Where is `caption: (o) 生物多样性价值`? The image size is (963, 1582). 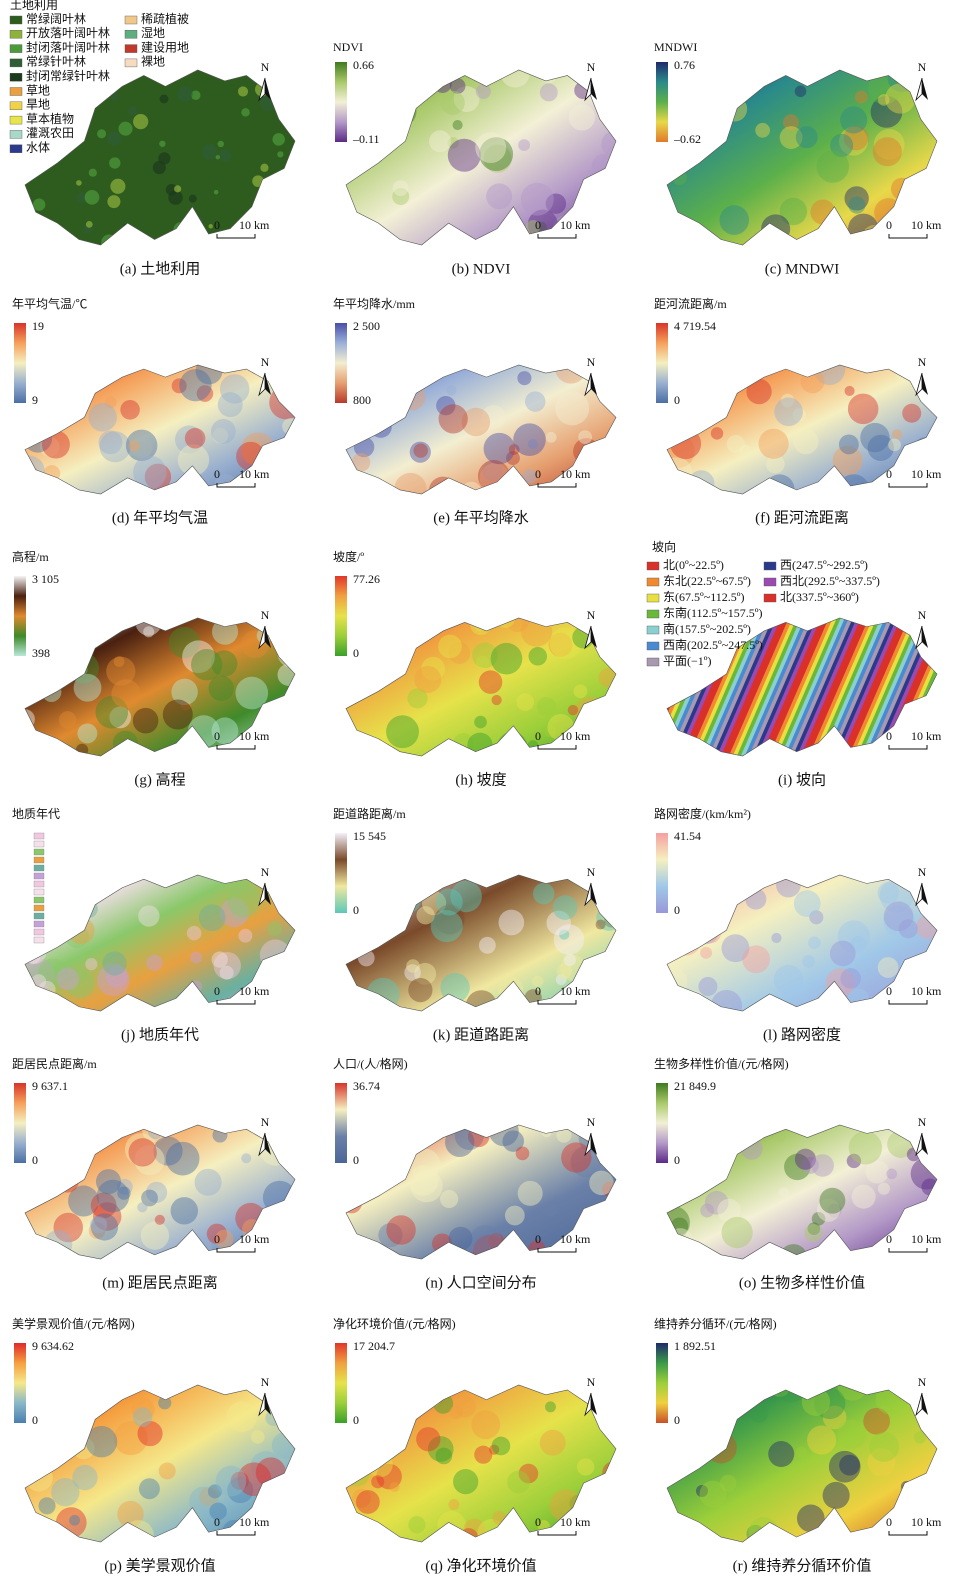
caption: (o) 生物多样性价值 is located at coordinates (802, 1282).